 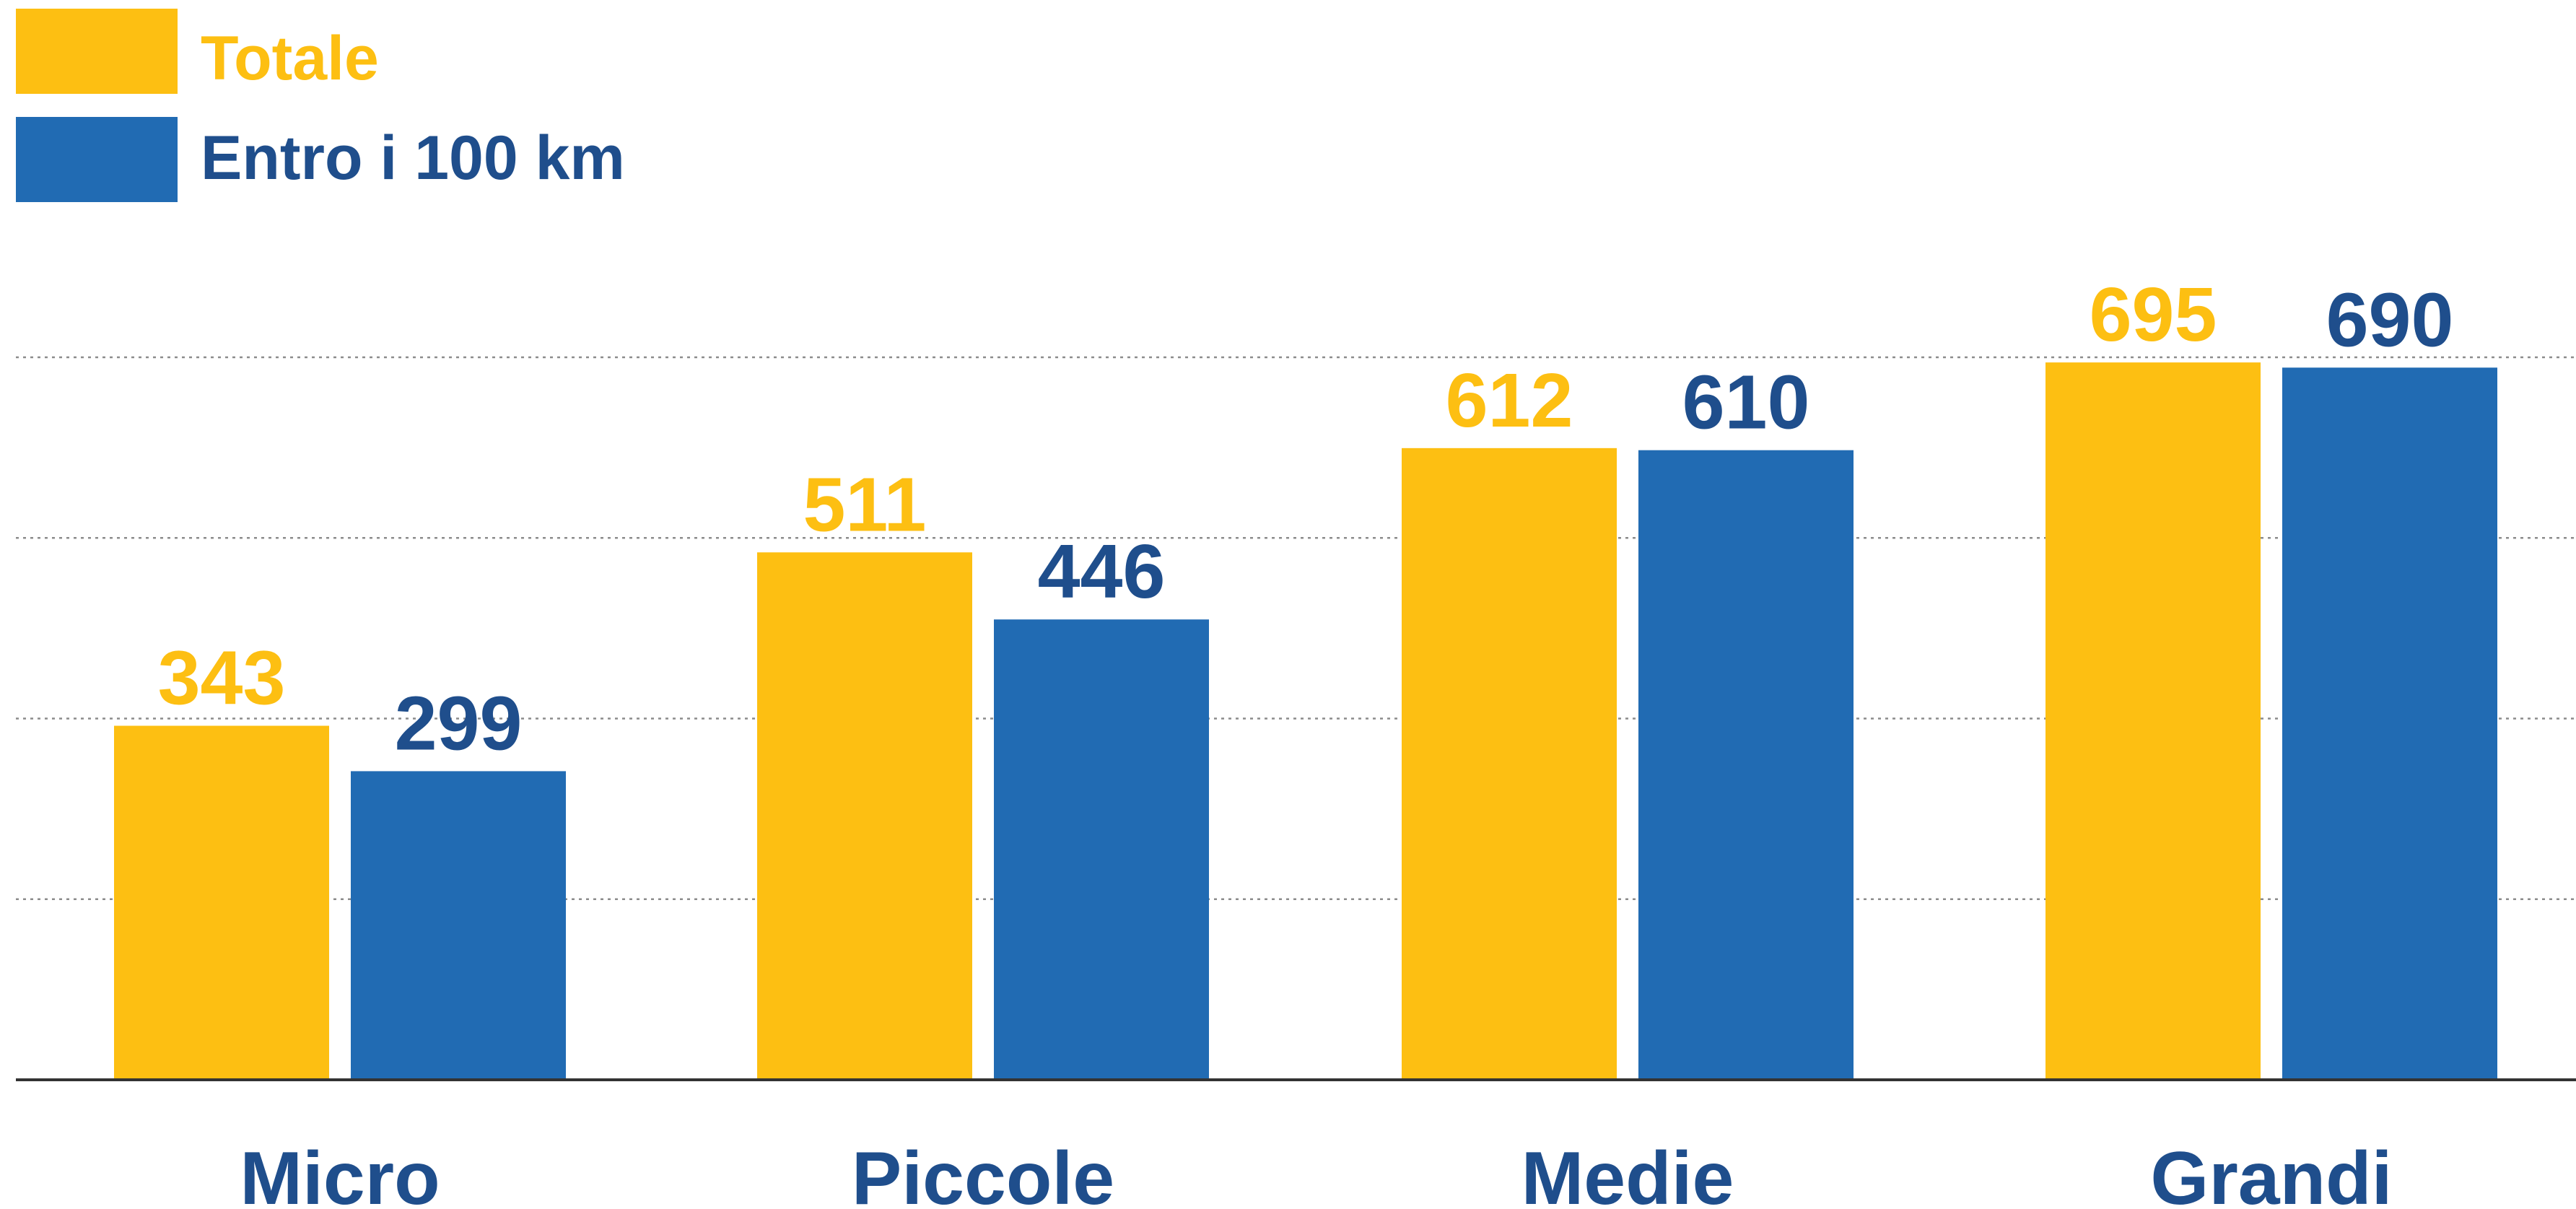 I want to click on data-label: 695, so click(x=2153, y=315).